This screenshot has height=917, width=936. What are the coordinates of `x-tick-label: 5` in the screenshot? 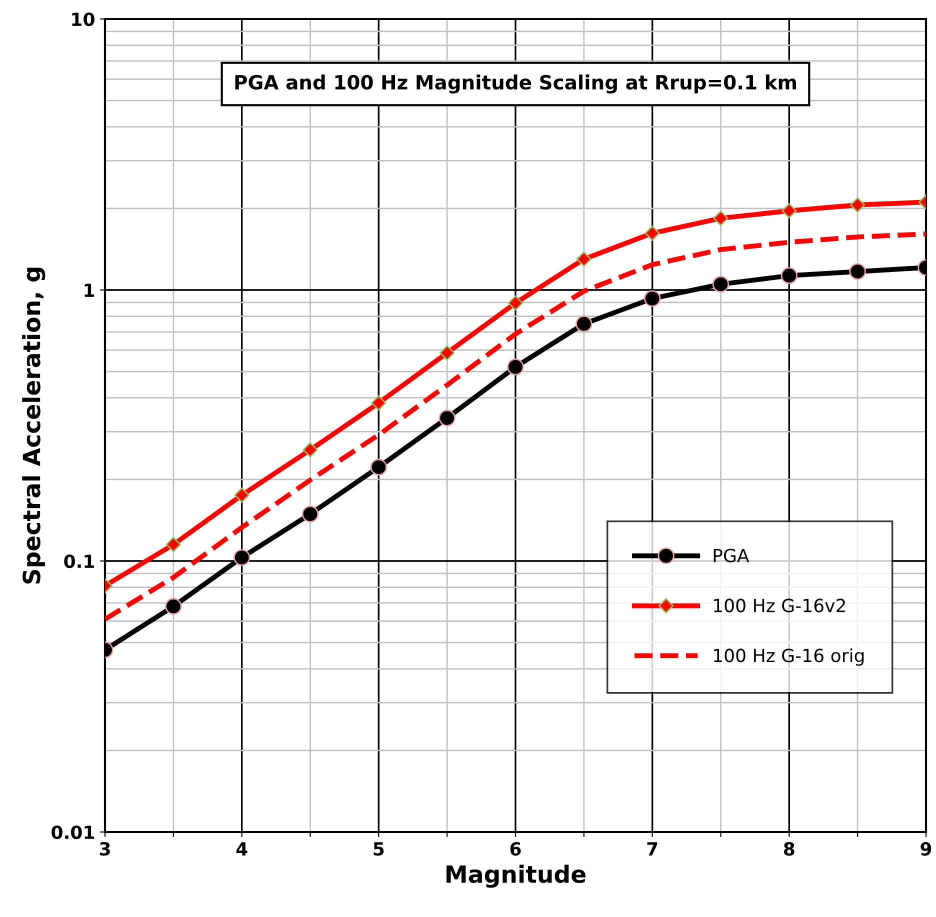 It's located at (379, 849).